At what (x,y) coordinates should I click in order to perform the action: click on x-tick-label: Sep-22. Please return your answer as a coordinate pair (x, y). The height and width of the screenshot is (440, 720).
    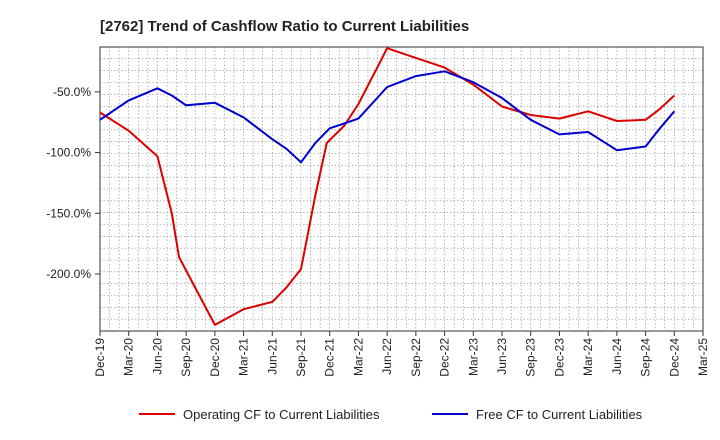
    Looking at the image, I should click on (416, 357).